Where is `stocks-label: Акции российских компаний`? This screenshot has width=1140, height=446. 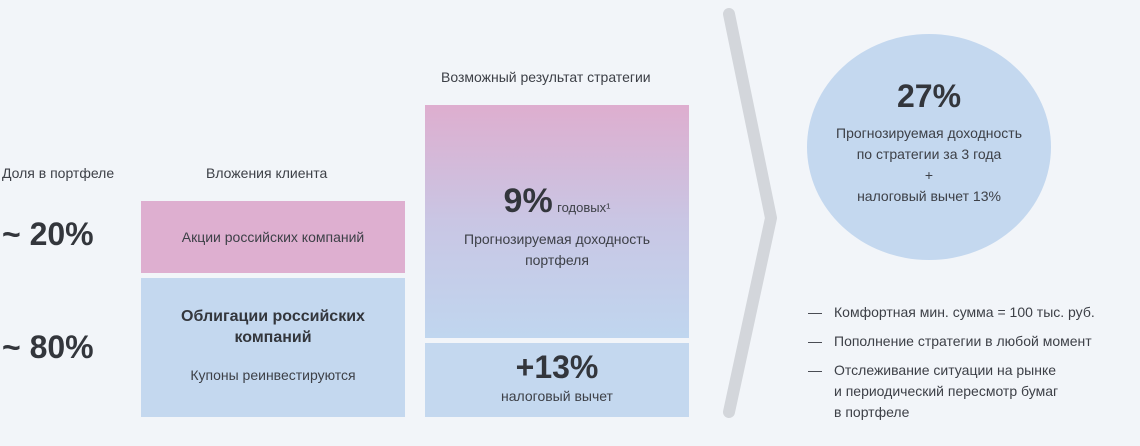
stocks-label: Акции российских компаний is located at coordinates (273, 237).